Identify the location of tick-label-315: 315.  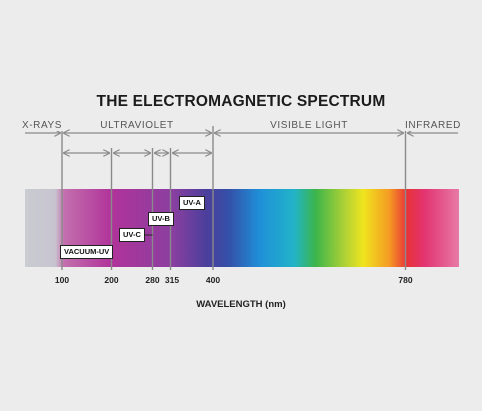
(172, 280).